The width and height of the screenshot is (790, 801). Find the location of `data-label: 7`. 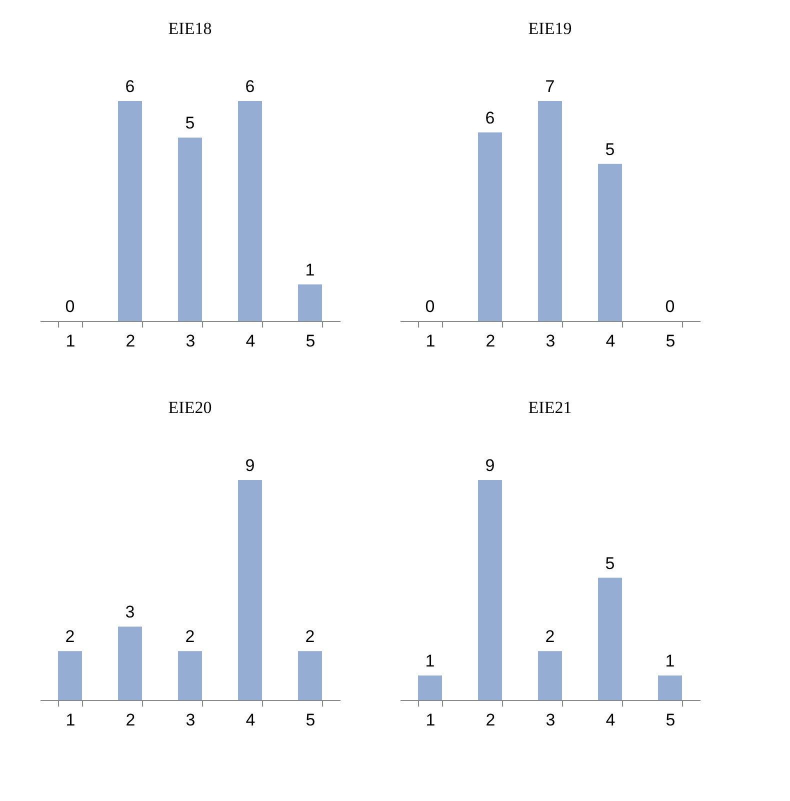

data-label: 7 is located at coordinates (550, 86).